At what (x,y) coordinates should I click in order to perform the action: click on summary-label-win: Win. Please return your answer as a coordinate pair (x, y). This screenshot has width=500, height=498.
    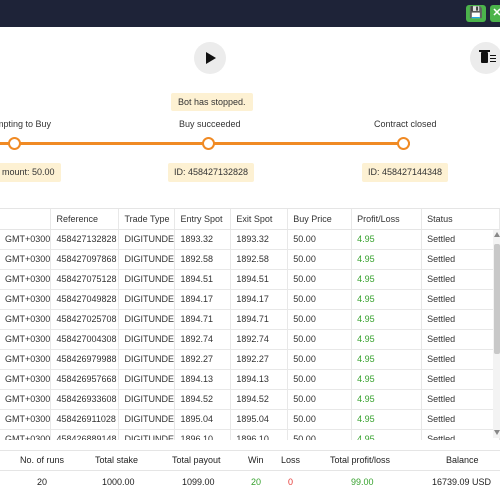
    Looking at the image, I should click on (256, 460).